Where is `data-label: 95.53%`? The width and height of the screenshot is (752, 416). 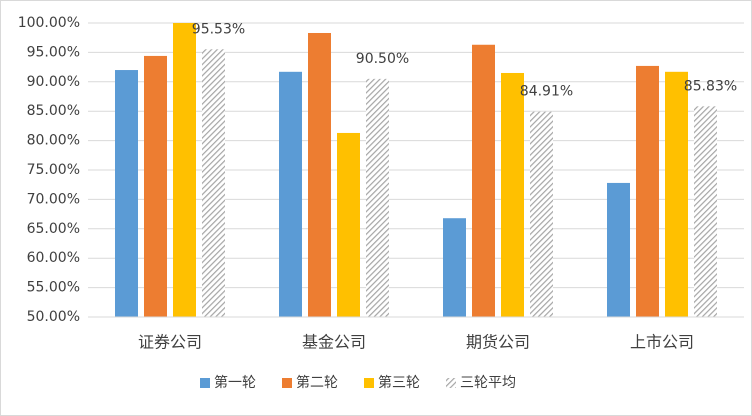 data-label: 95.53% is located at coordinates (218, 29).